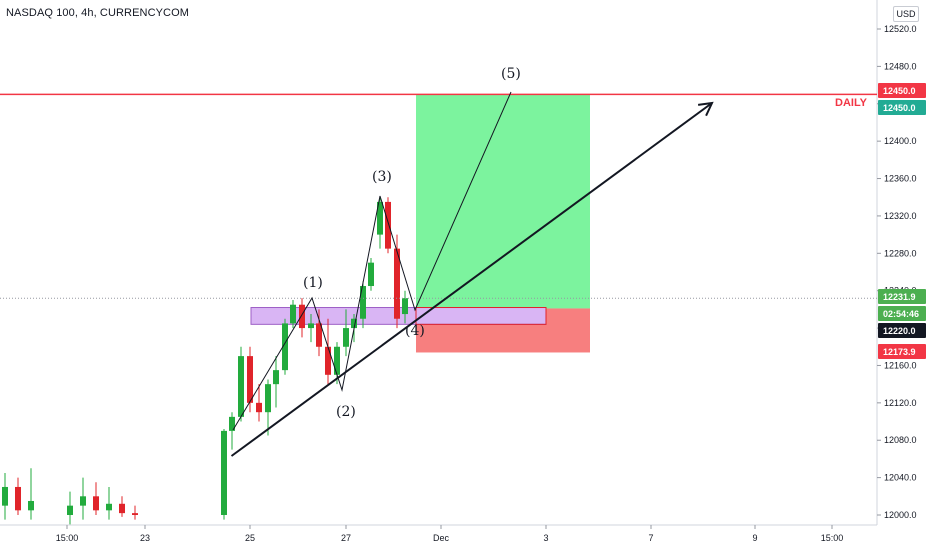  What do you see at coordinates (313, 283) in the screenshot?
I see `wave-label-1: (1)` at bounding box center [313, 283].